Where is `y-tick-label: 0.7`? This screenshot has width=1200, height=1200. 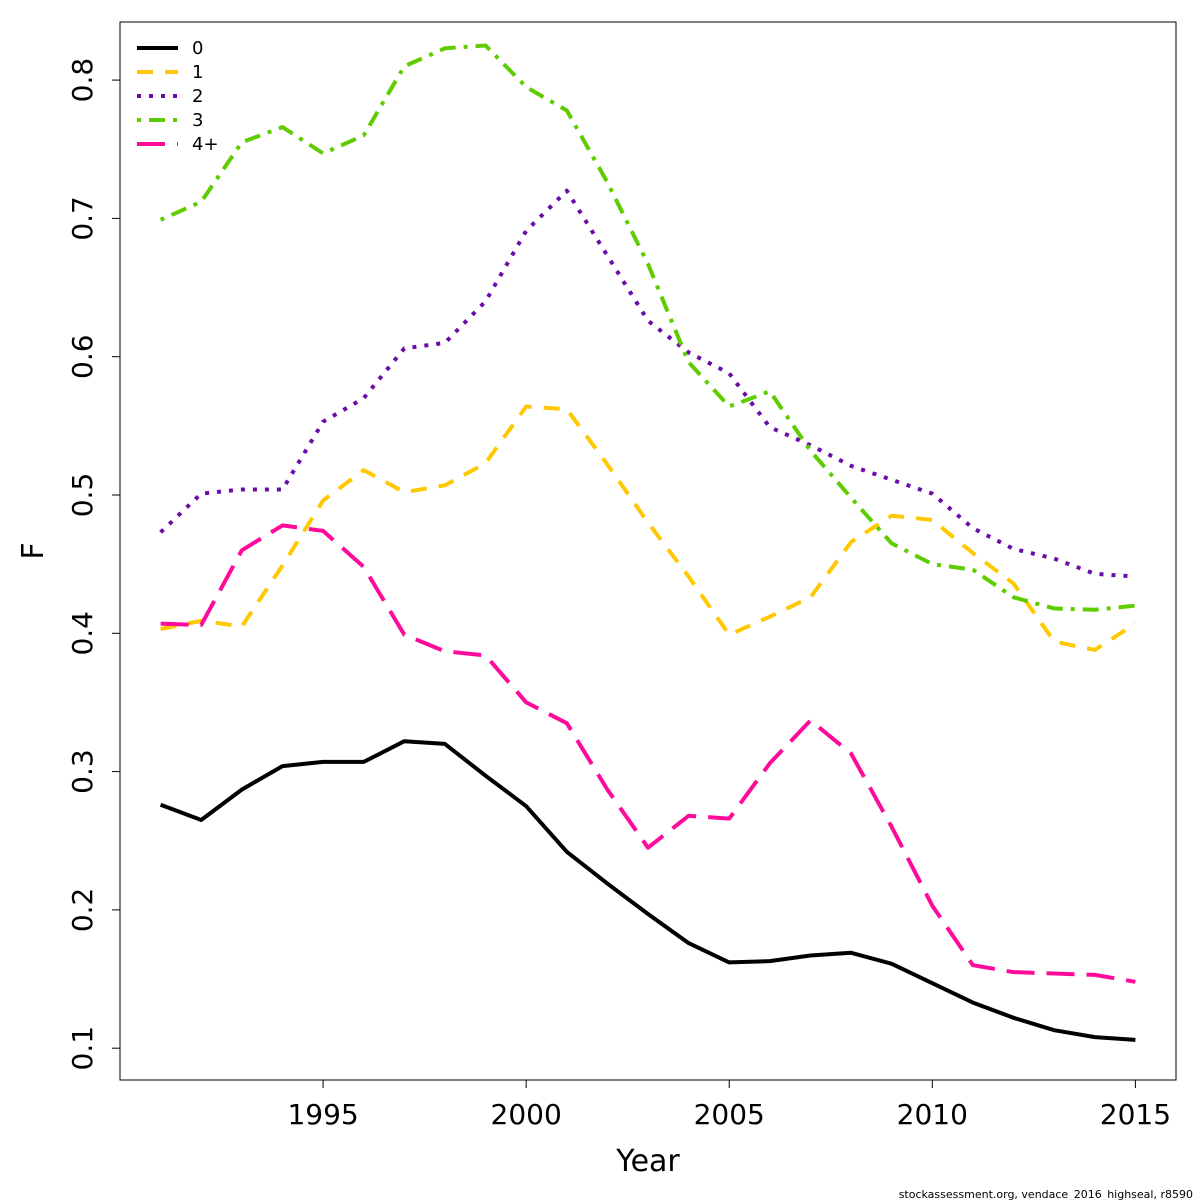
y-tick-label: 0.7 is located at coordinates (82, 218).